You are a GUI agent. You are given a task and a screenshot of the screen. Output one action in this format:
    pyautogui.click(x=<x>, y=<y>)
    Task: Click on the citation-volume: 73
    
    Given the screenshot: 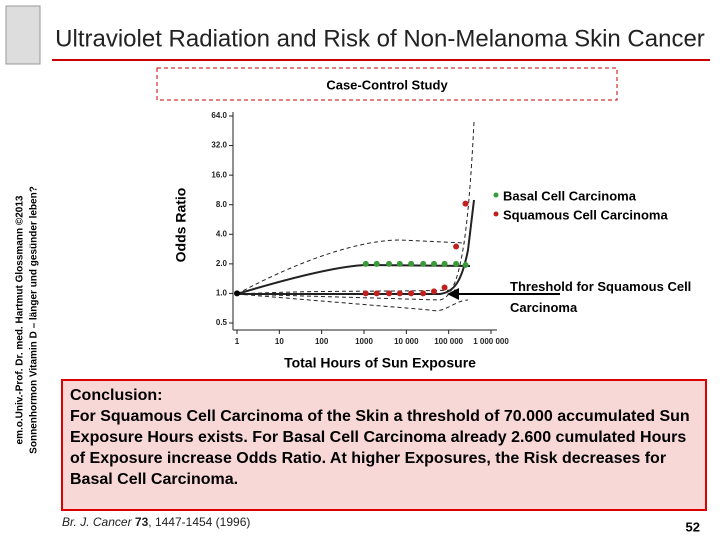 What is the action you would take?
    pyautogui.click(x=142, y=522)
    